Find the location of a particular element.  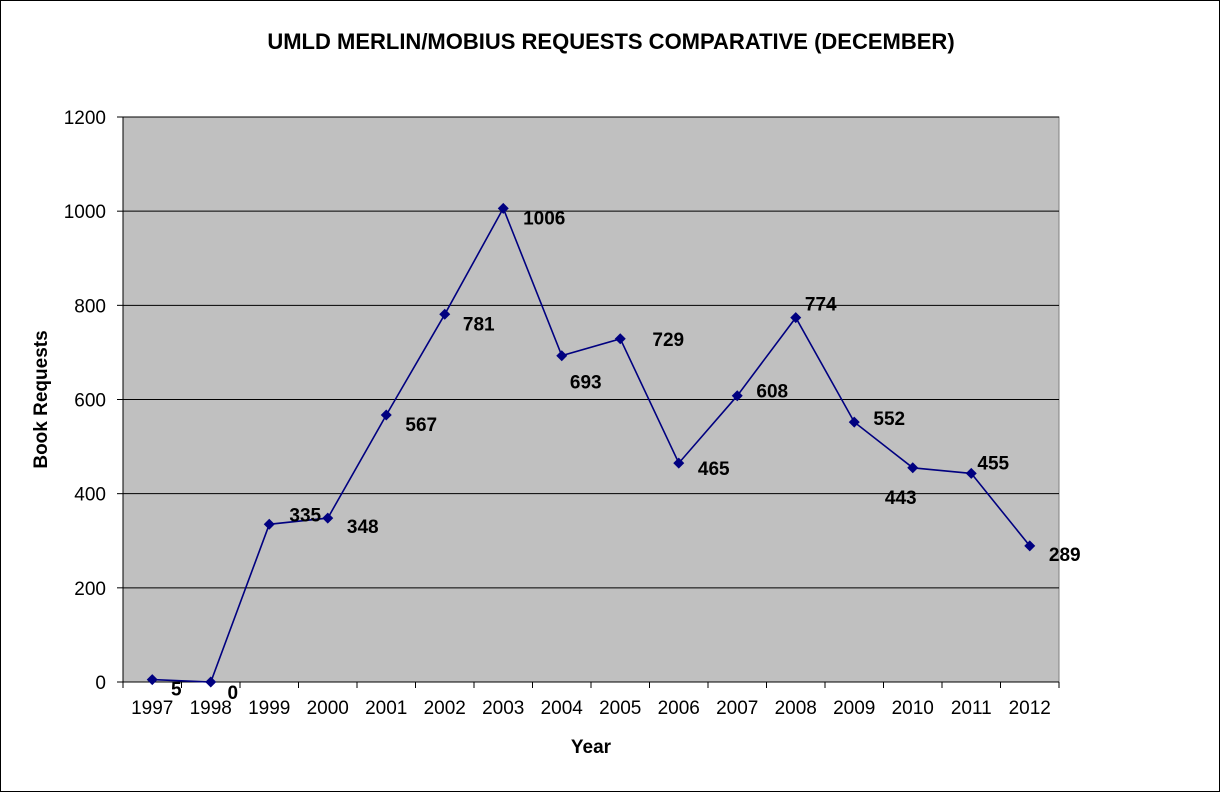

data-label: 465 is located at coordinates (714, 469).